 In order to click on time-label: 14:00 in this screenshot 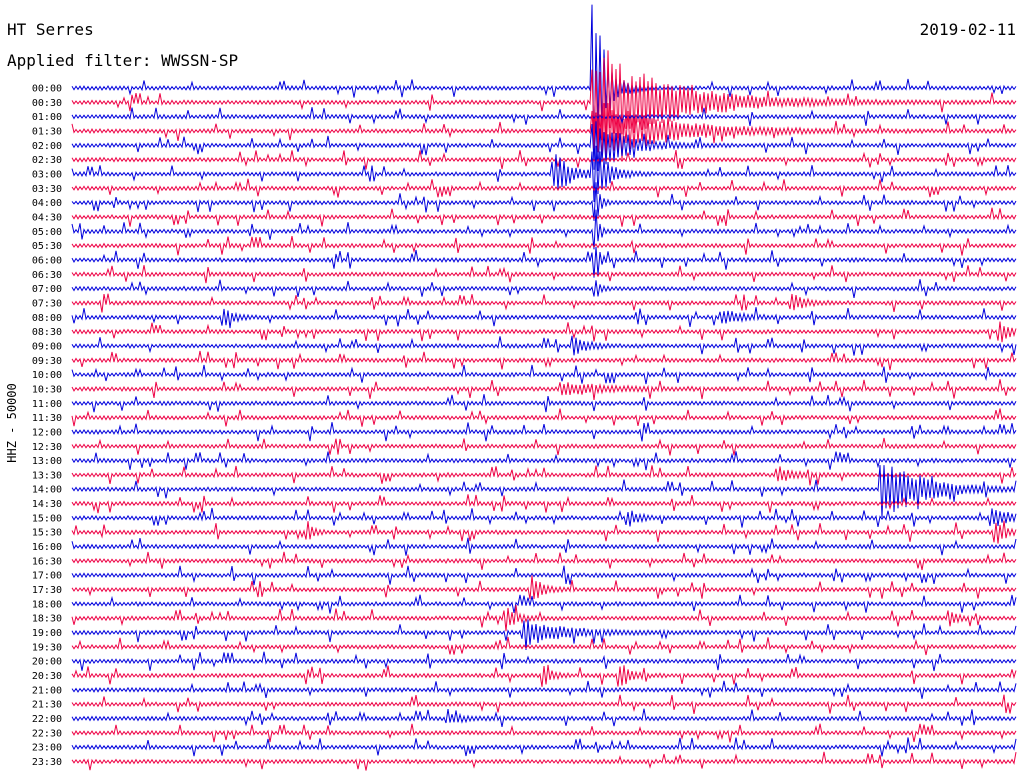, I will do `click(47, 490)`.